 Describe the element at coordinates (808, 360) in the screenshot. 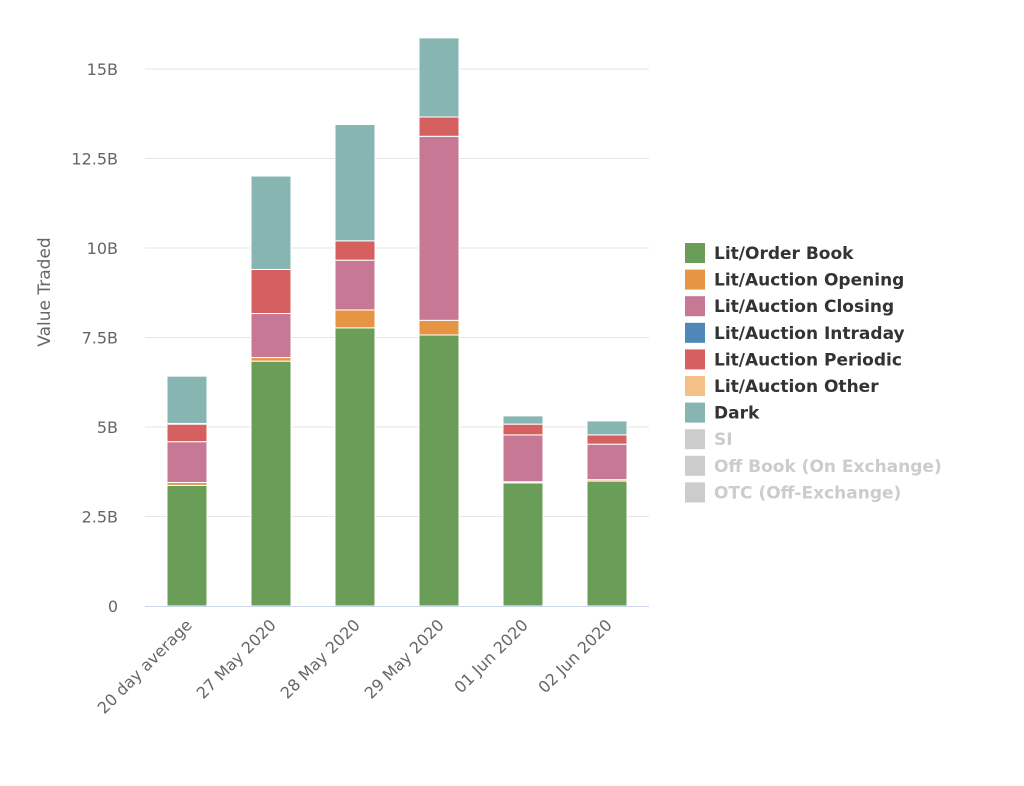

I see `legend-label: Lit/Auction Periodic` at that location.